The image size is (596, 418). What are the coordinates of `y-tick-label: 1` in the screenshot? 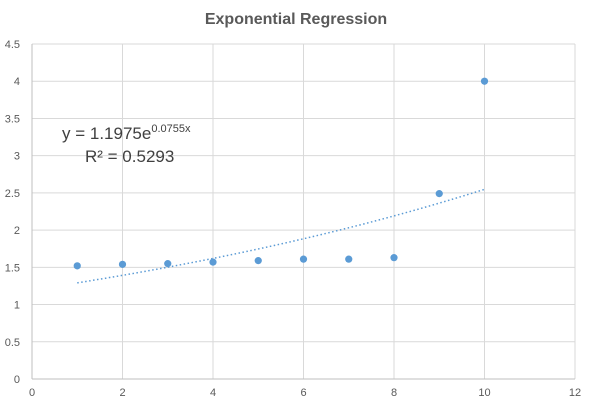 It's located at (17, 306).